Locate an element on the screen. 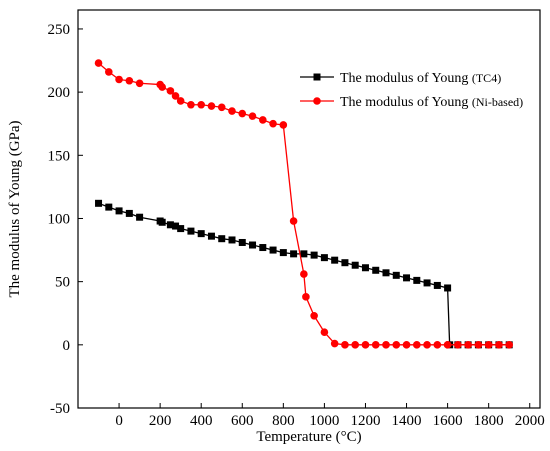 The image size is (550, 451). x-tick-label: 1200 is located at coordinates (365, 421).